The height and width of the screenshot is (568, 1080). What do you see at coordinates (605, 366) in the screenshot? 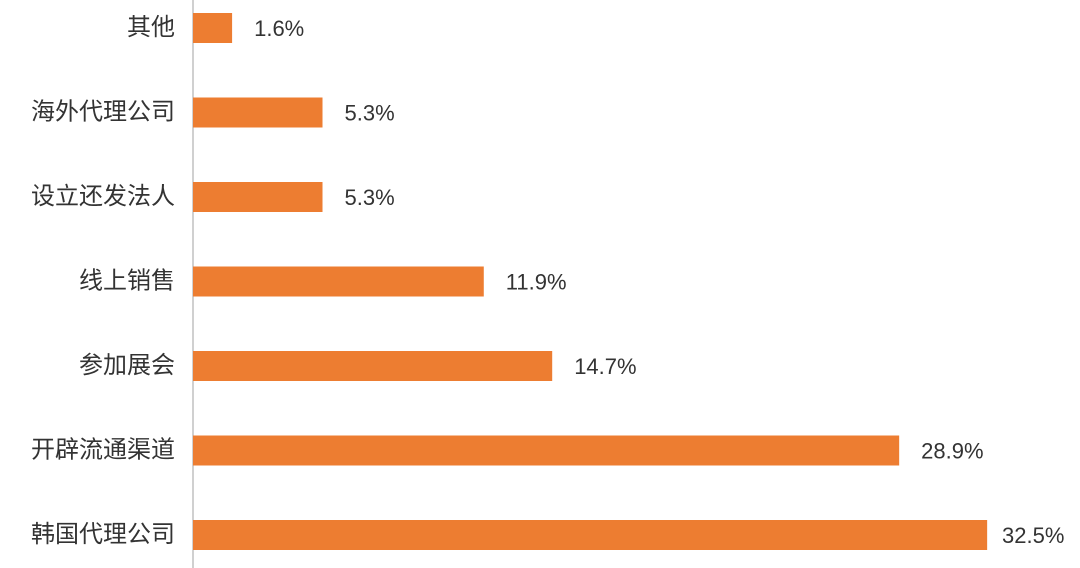
I see `value-label: 14.7%` at bounding box center [605, 366].